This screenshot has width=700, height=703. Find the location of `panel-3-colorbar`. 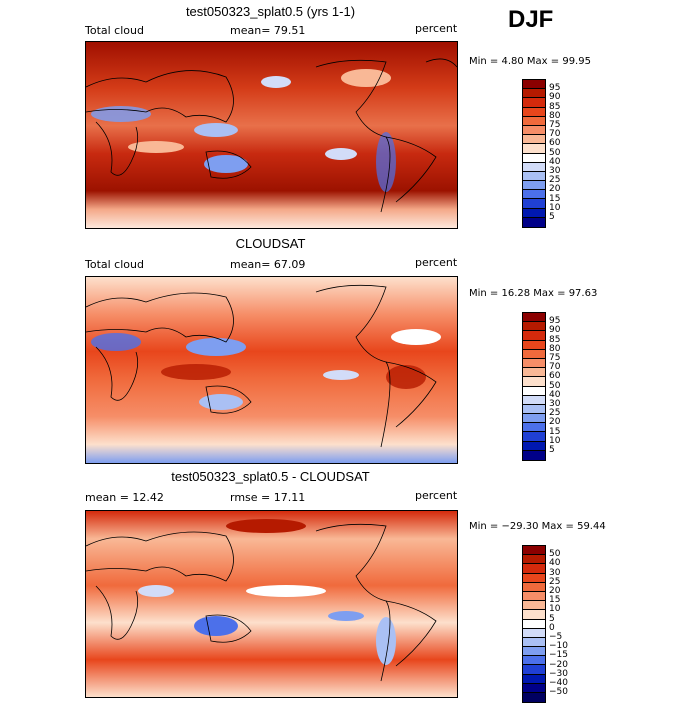

panel-3-colorbar is located at coordinates (534, 624).